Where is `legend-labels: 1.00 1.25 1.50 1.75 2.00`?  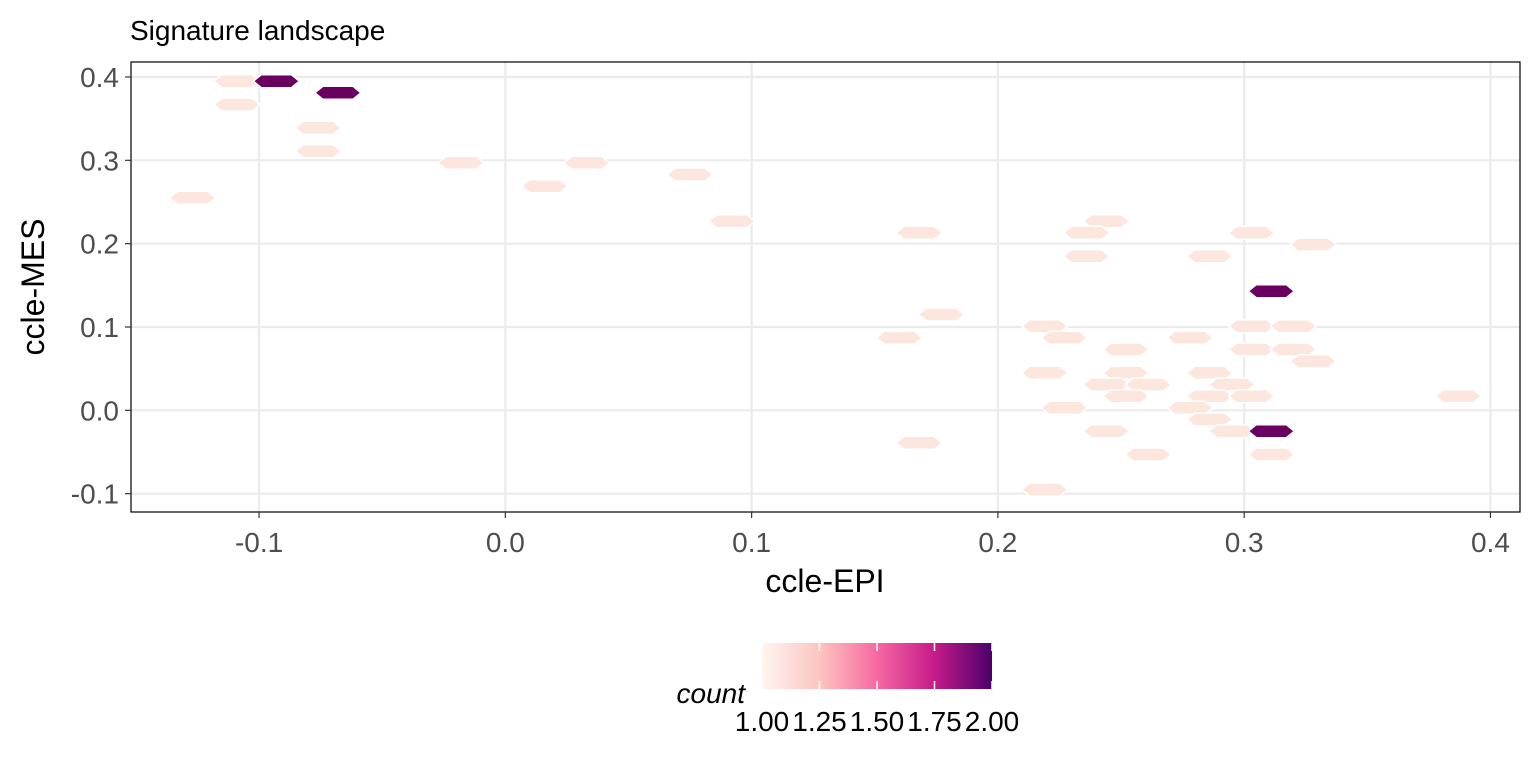
legend-labels: 1.00 1.25 1.50 1.75 2.00 is located at coordinates (877, 721).